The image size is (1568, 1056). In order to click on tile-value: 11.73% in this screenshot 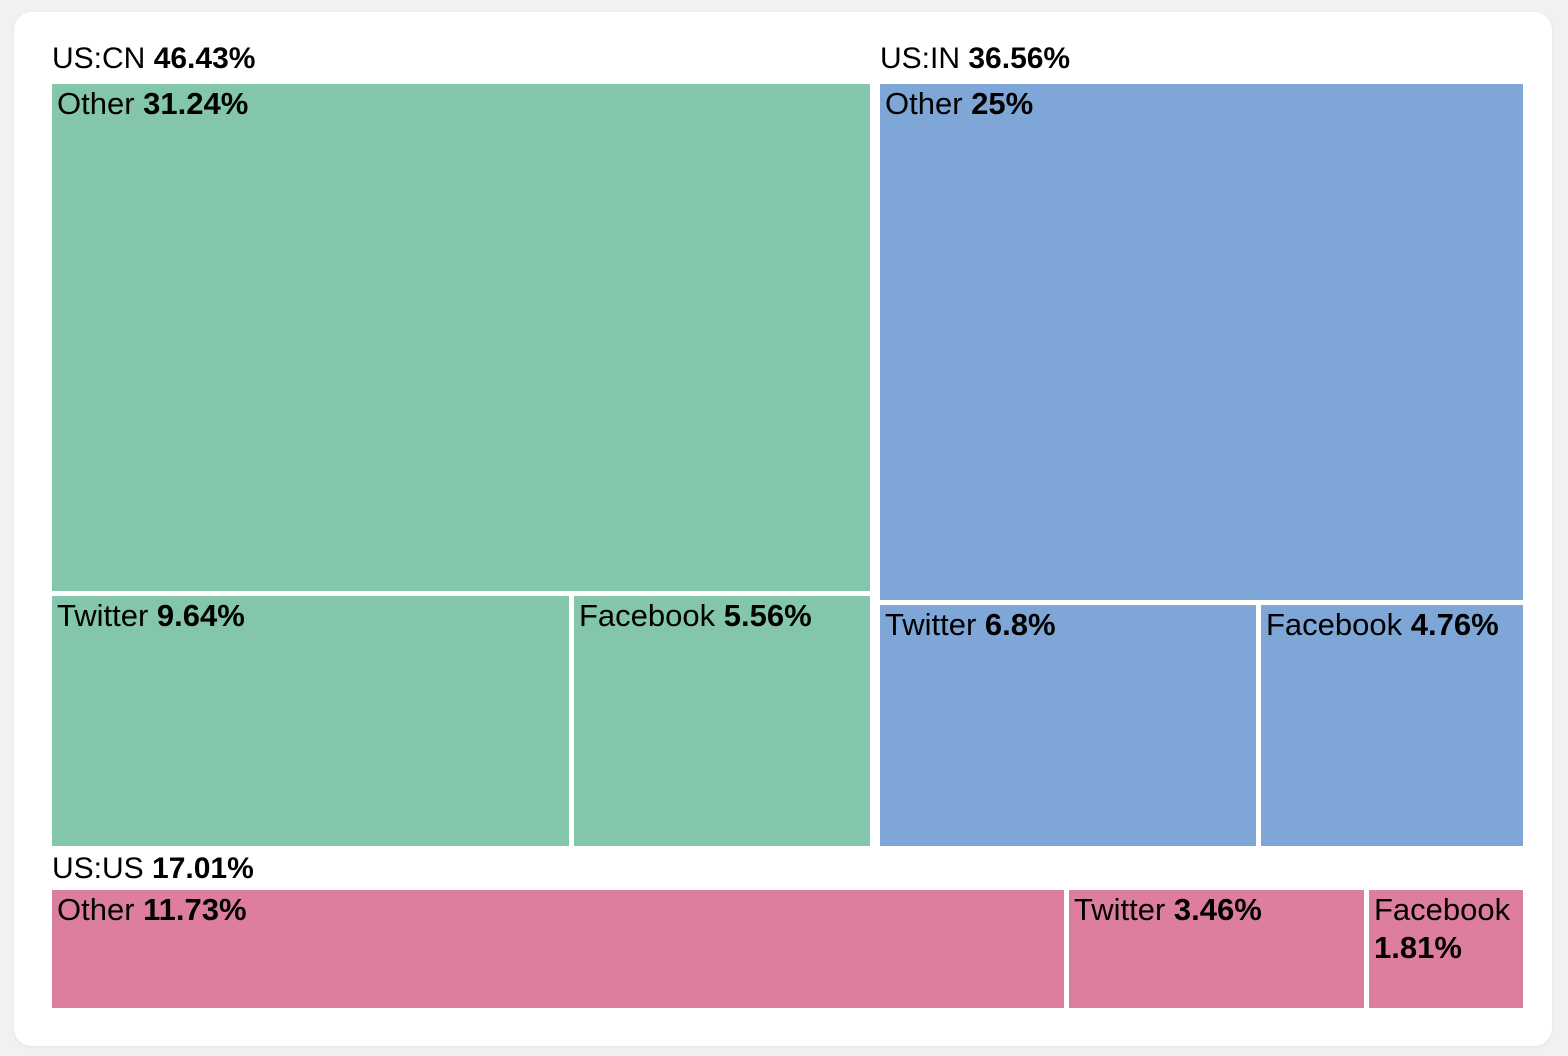, I will do `click(195, 909)`.